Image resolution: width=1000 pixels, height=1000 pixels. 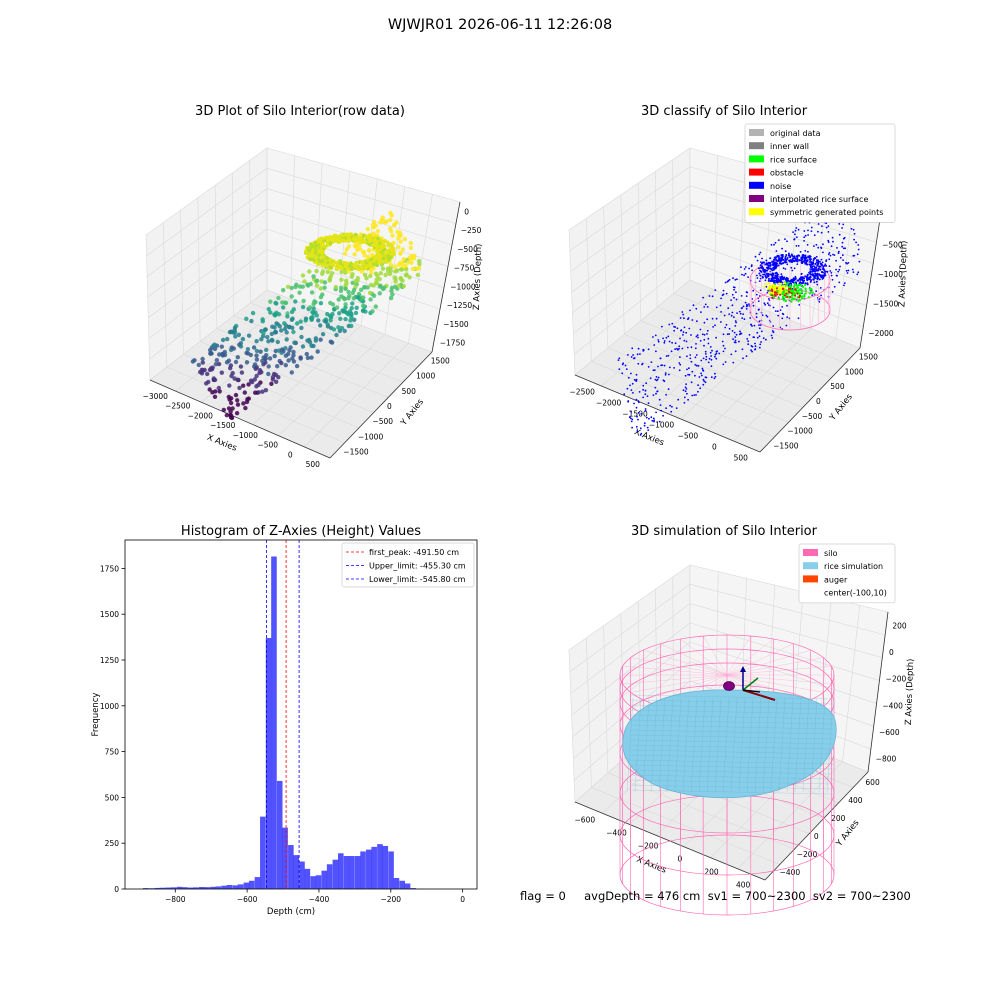 What do you see at coordinates (300, 111) in the screenshot?
I see `panel1-title: 3D Plot of Silo Interior(row data)` at bounding box center [300, 111].